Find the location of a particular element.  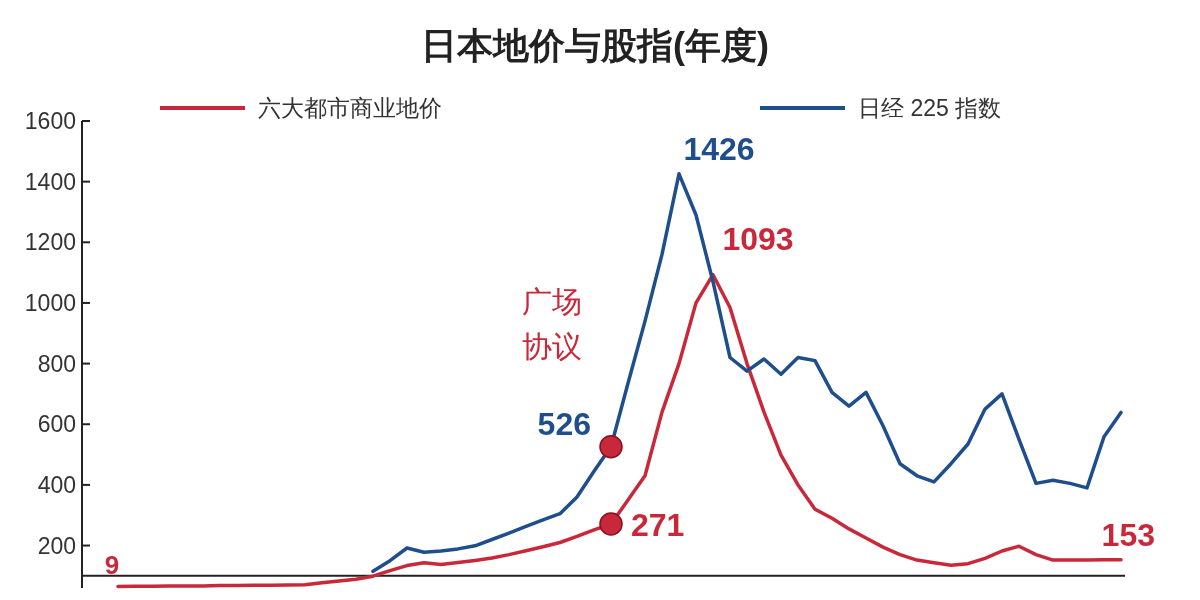

data-label: 526 is located at coordinates (564, 423).